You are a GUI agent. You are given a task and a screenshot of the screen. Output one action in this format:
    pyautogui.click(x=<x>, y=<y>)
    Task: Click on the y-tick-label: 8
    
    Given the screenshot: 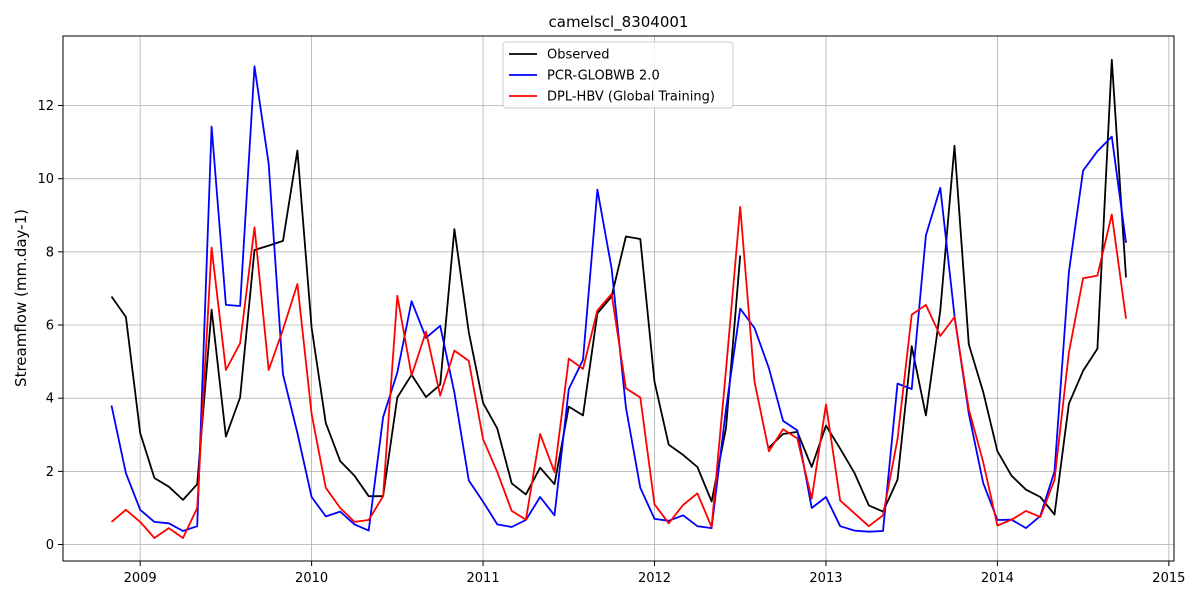 What is the action you would take?
    pyautogui.click(x=50, y=252)
    